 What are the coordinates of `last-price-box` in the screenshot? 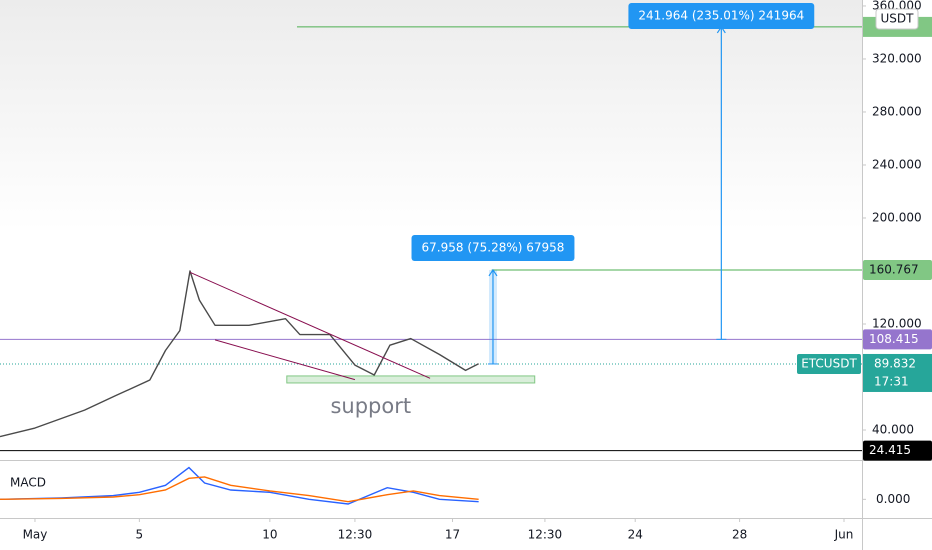 It's located at (897, 372).